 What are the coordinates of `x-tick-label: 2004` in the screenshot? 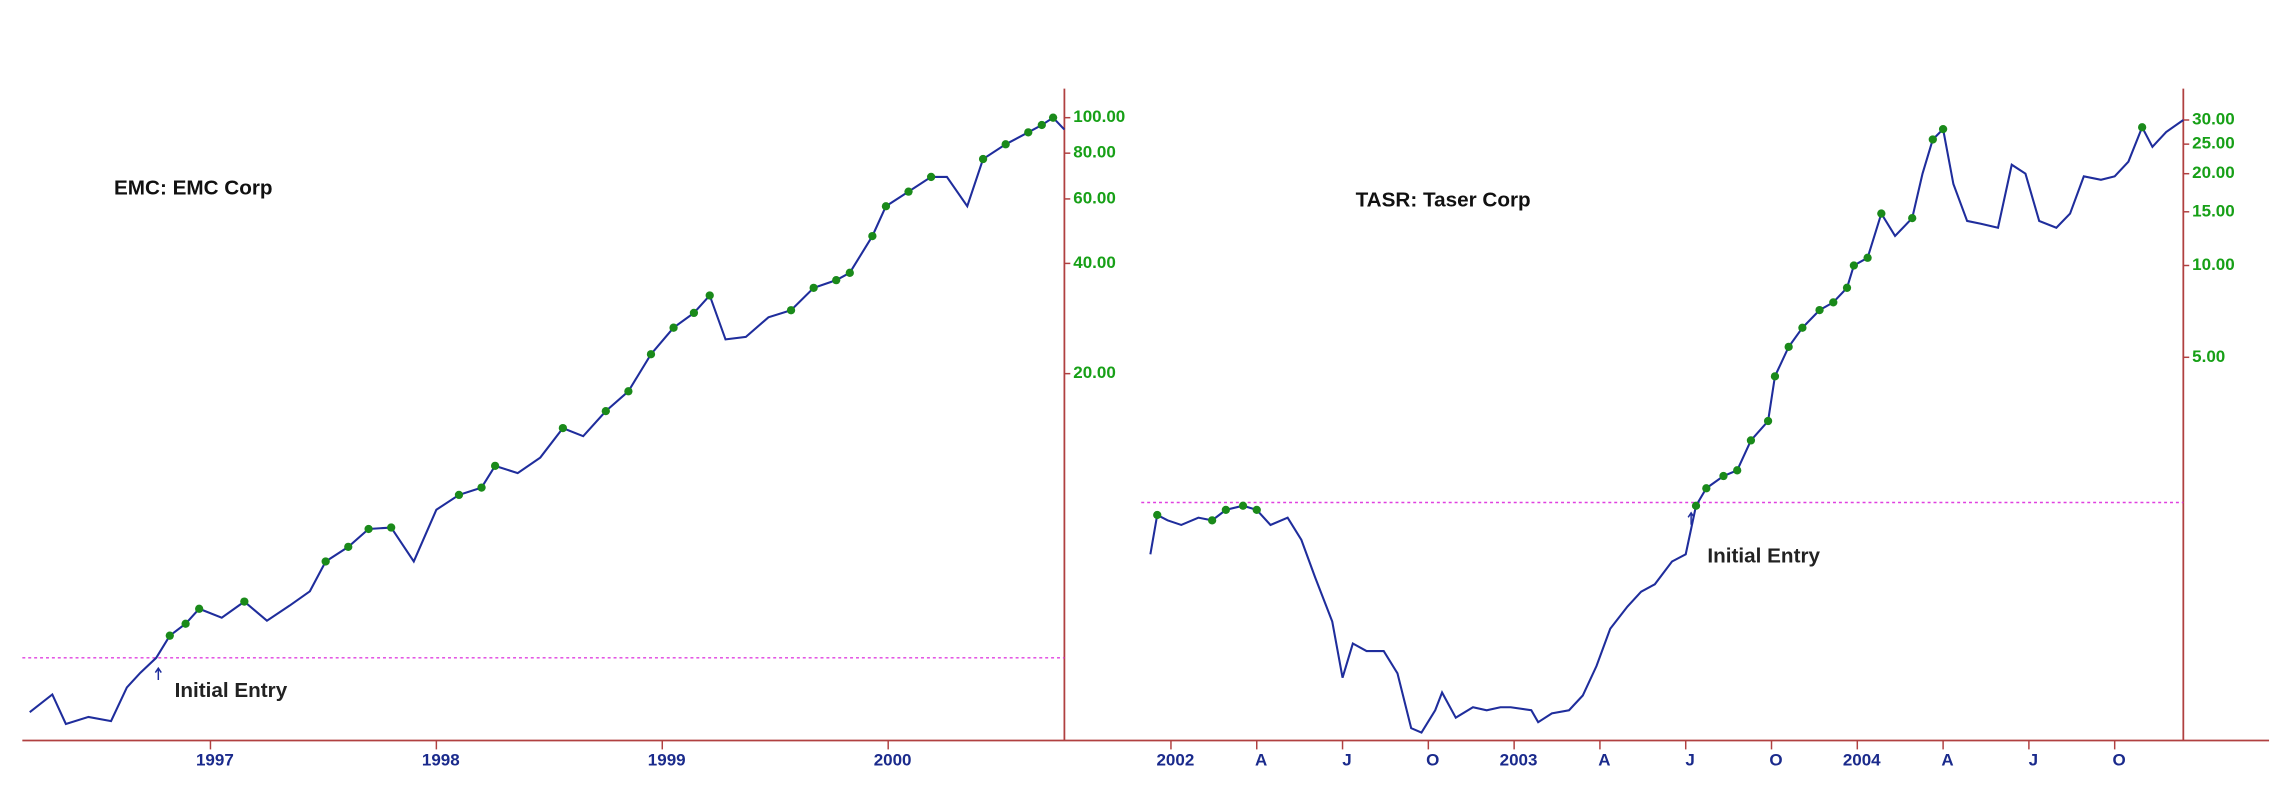 It's located at (1862, 760).